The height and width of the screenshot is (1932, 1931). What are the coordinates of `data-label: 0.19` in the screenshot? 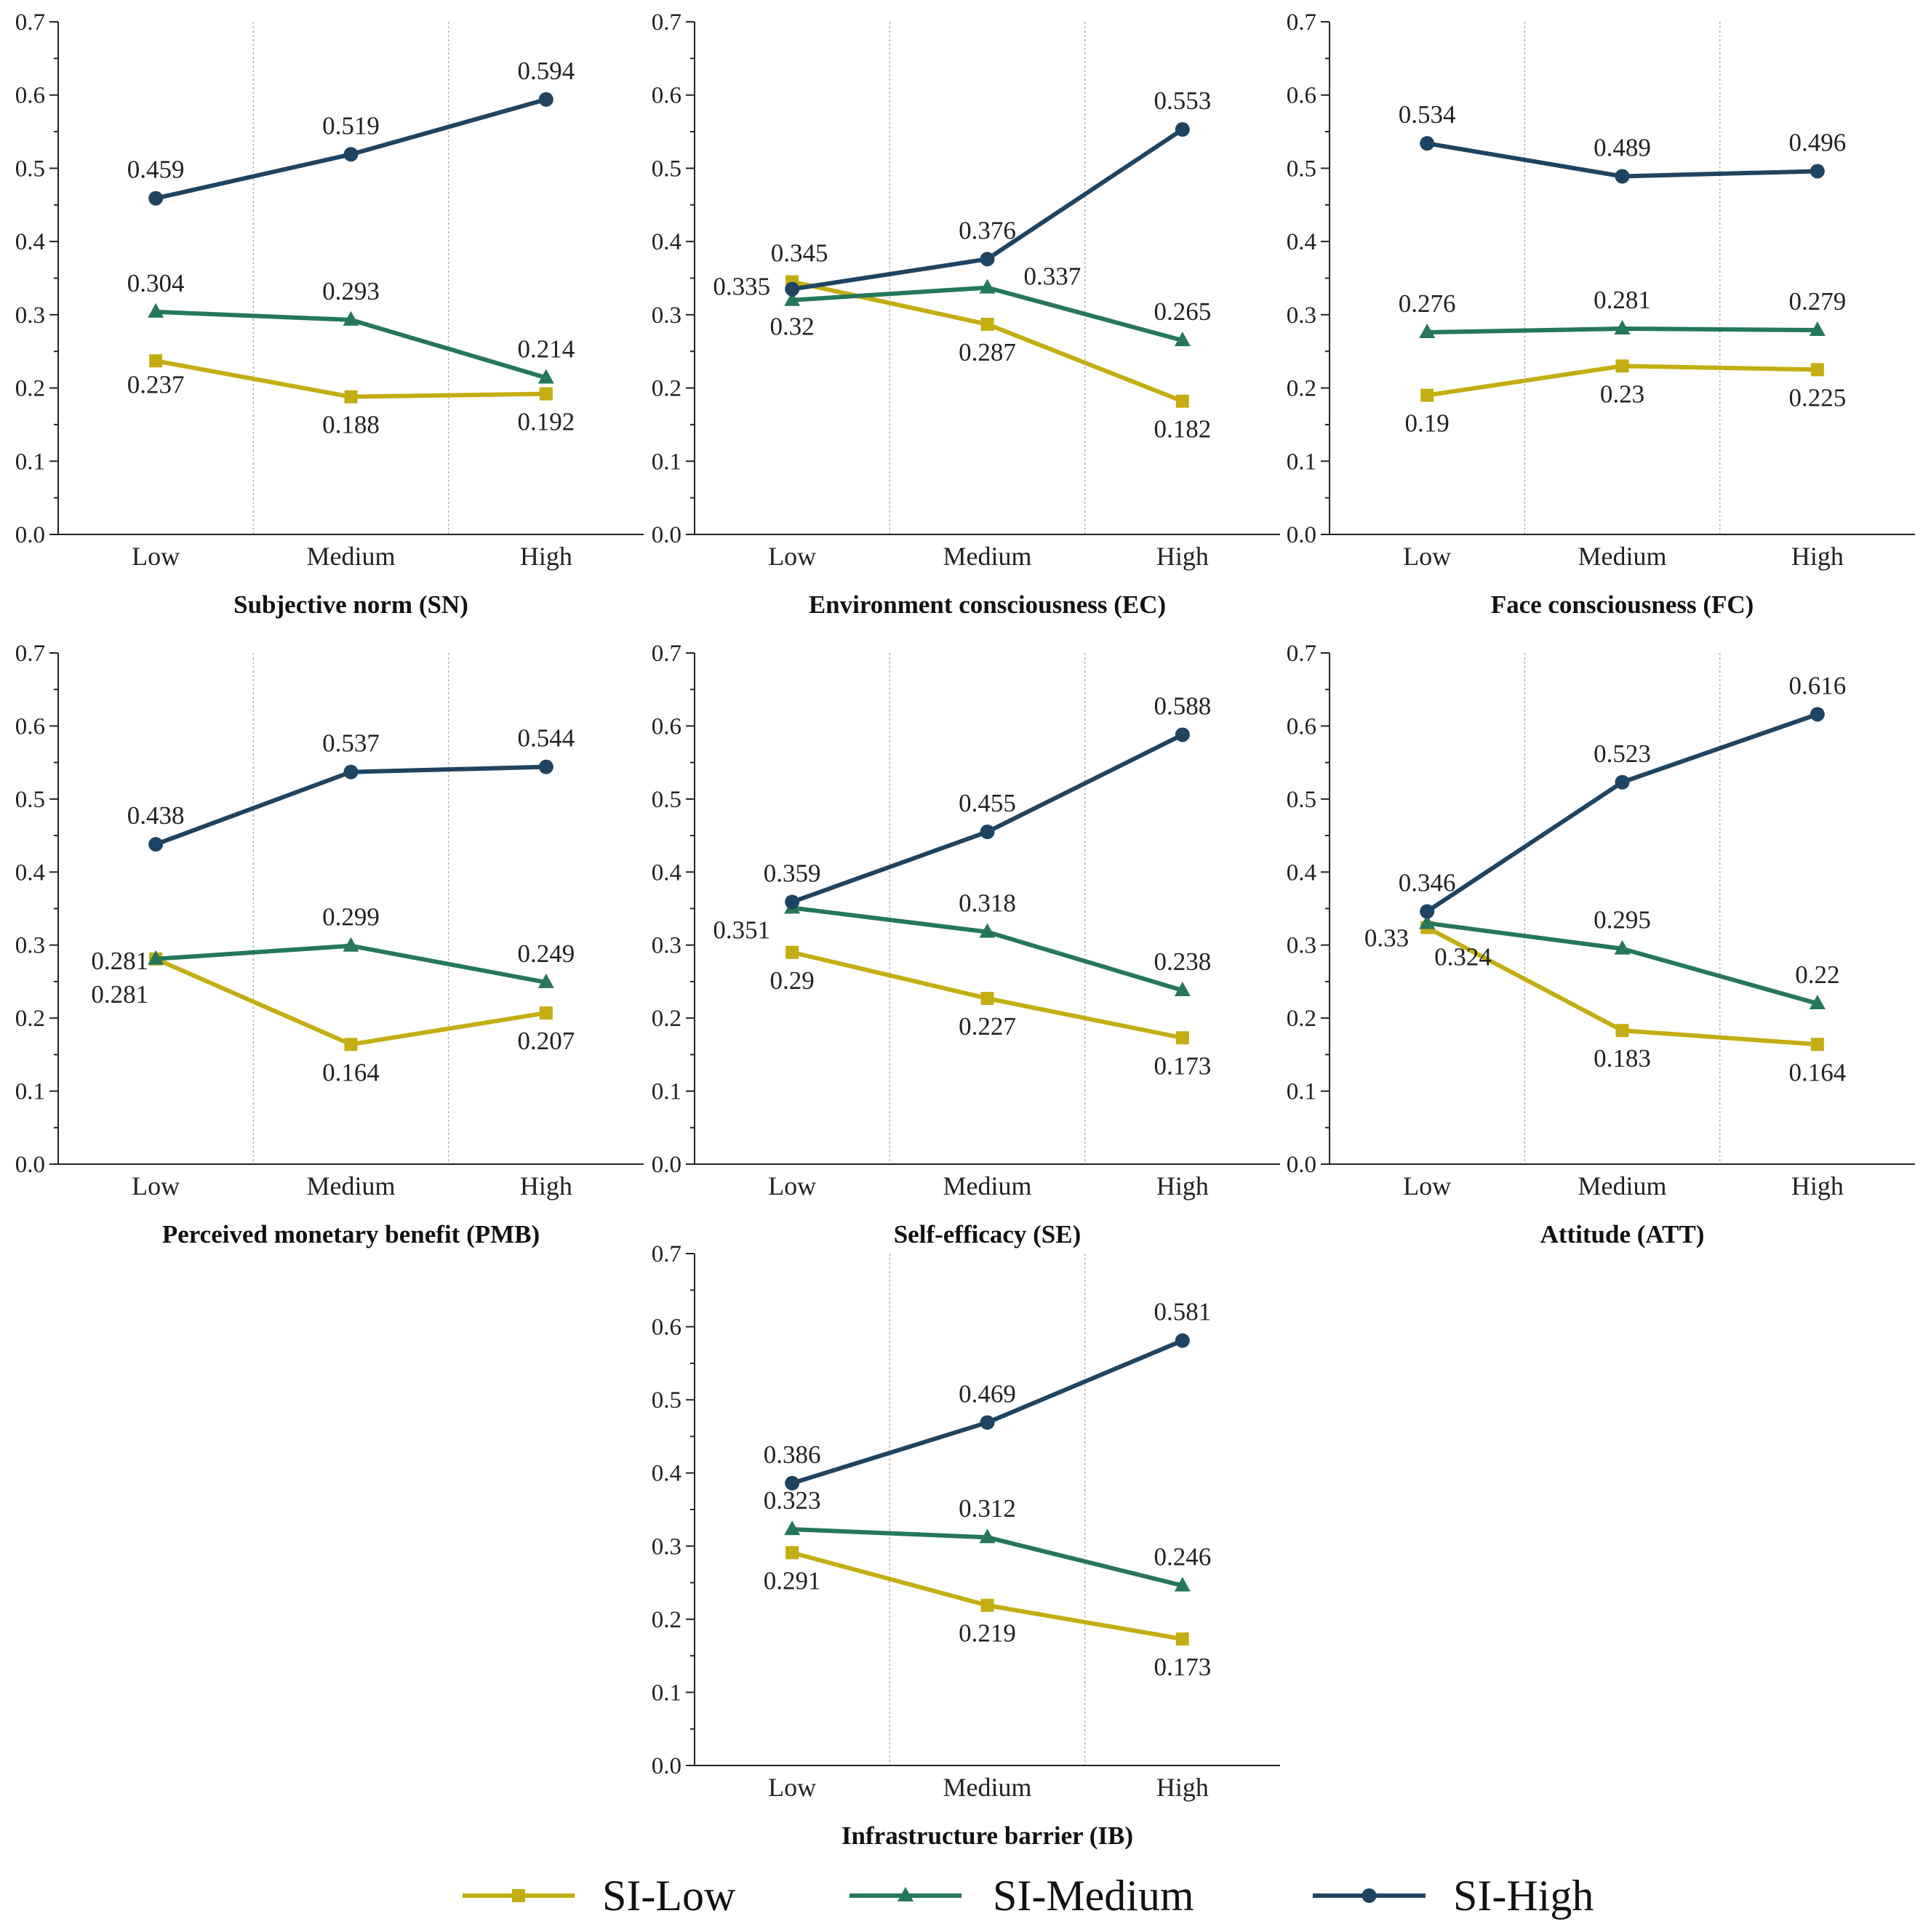 It's located at (1427, 423).